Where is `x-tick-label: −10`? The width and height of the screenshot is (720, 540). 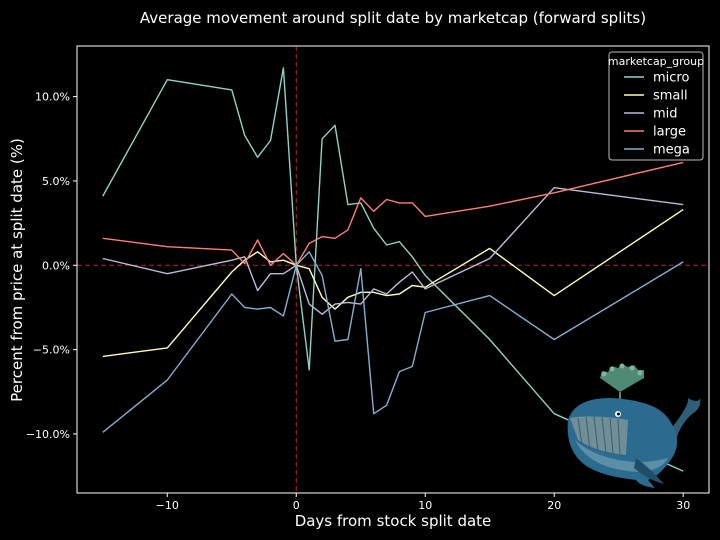 x-tick-label: −10 is located at coordinates (167, 505).